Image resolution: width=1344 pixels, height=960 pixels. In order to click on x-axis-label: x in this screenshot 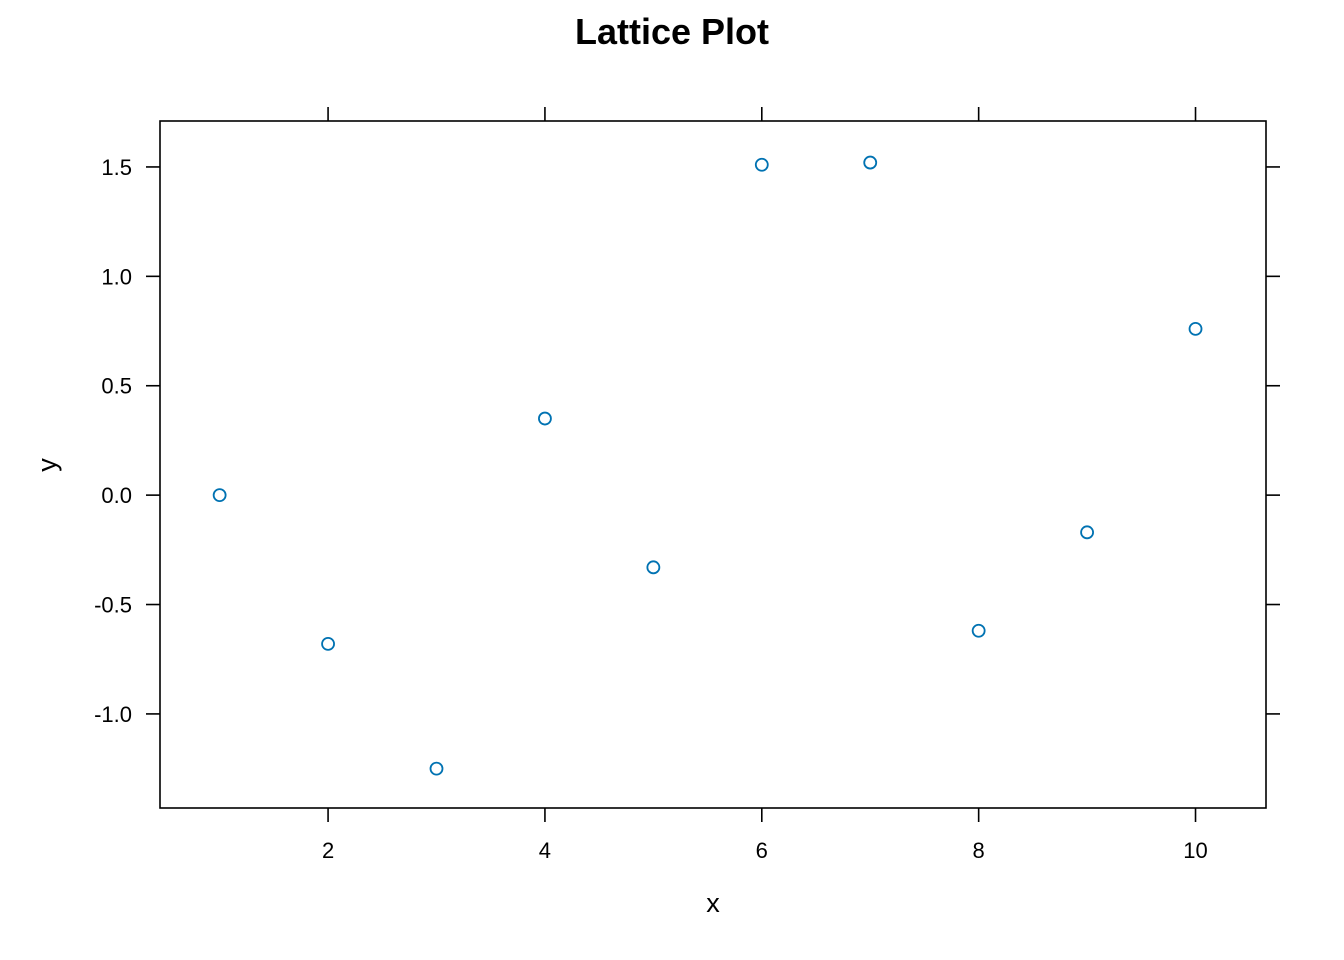, I will do `click(713, 903)`.